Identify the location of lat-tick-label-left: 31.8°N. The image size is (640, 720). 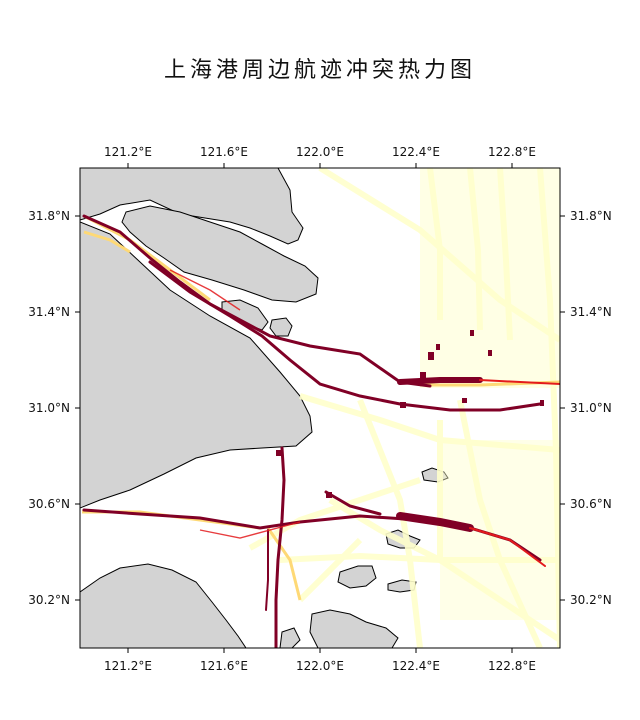
(49, 216).